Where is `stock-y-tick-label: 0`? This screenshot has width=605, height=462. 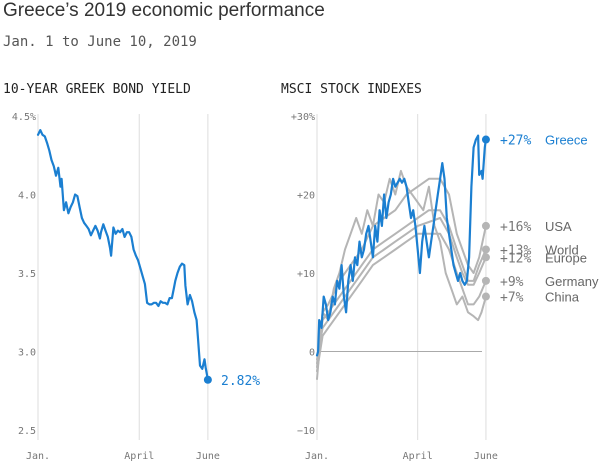 stock-y-tick-label: 0 is located at coordinates (312, 353).